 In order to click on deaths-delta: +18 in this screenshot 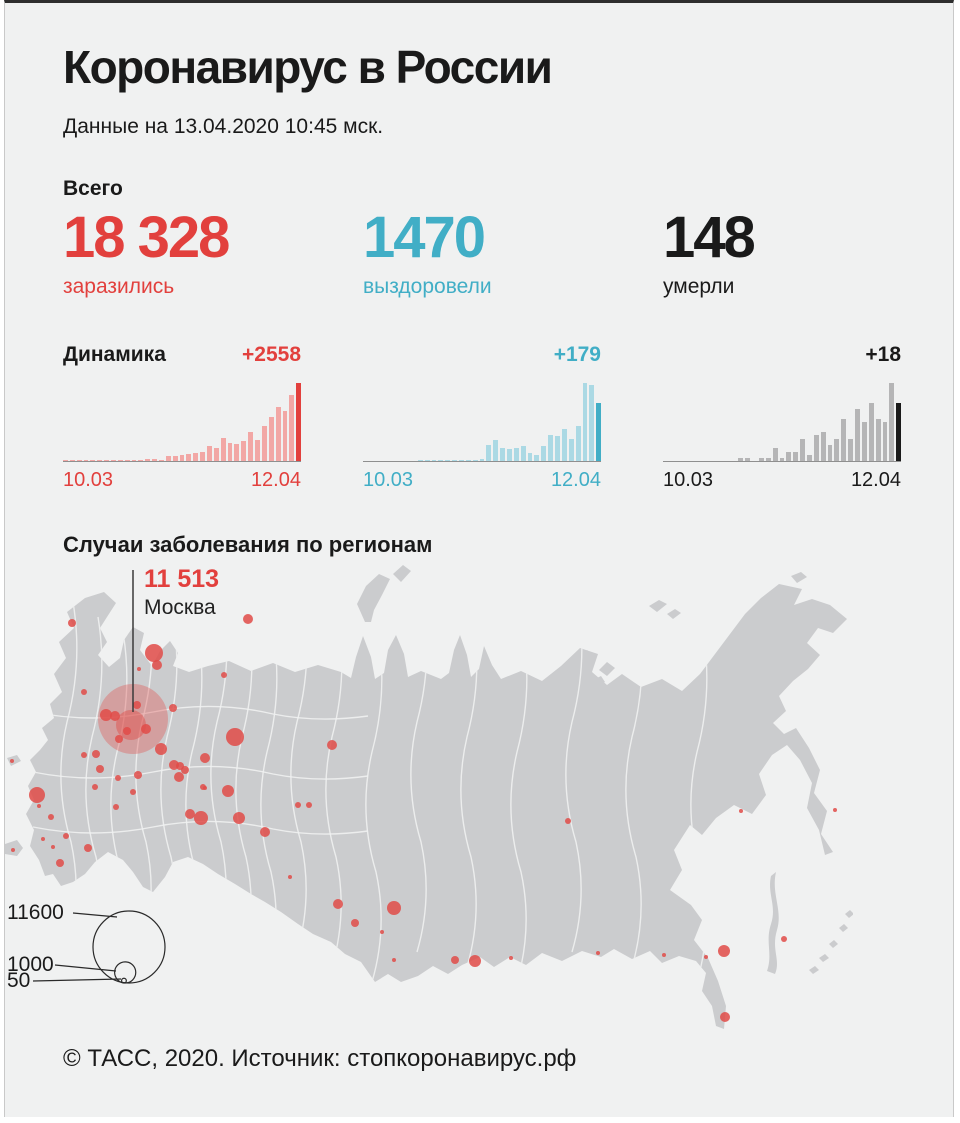, I will do `click(883, 355)`.